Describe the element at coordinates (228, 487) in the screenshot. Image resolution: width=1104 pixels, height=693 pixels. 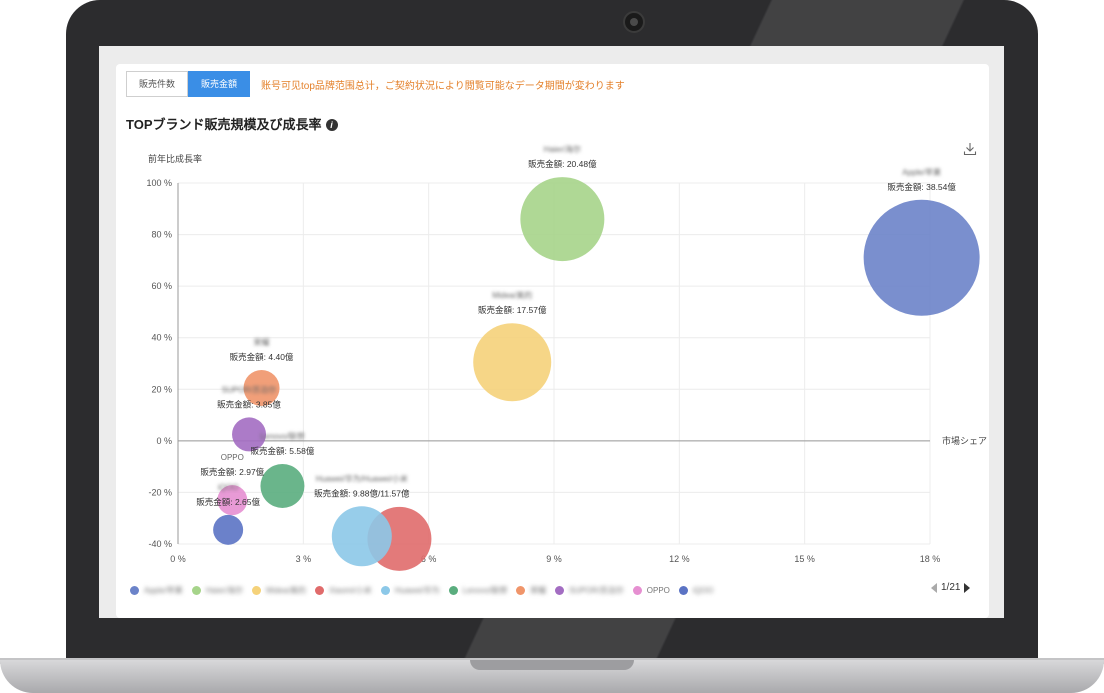
I see `bubble-name-label: iQOO` at that location.